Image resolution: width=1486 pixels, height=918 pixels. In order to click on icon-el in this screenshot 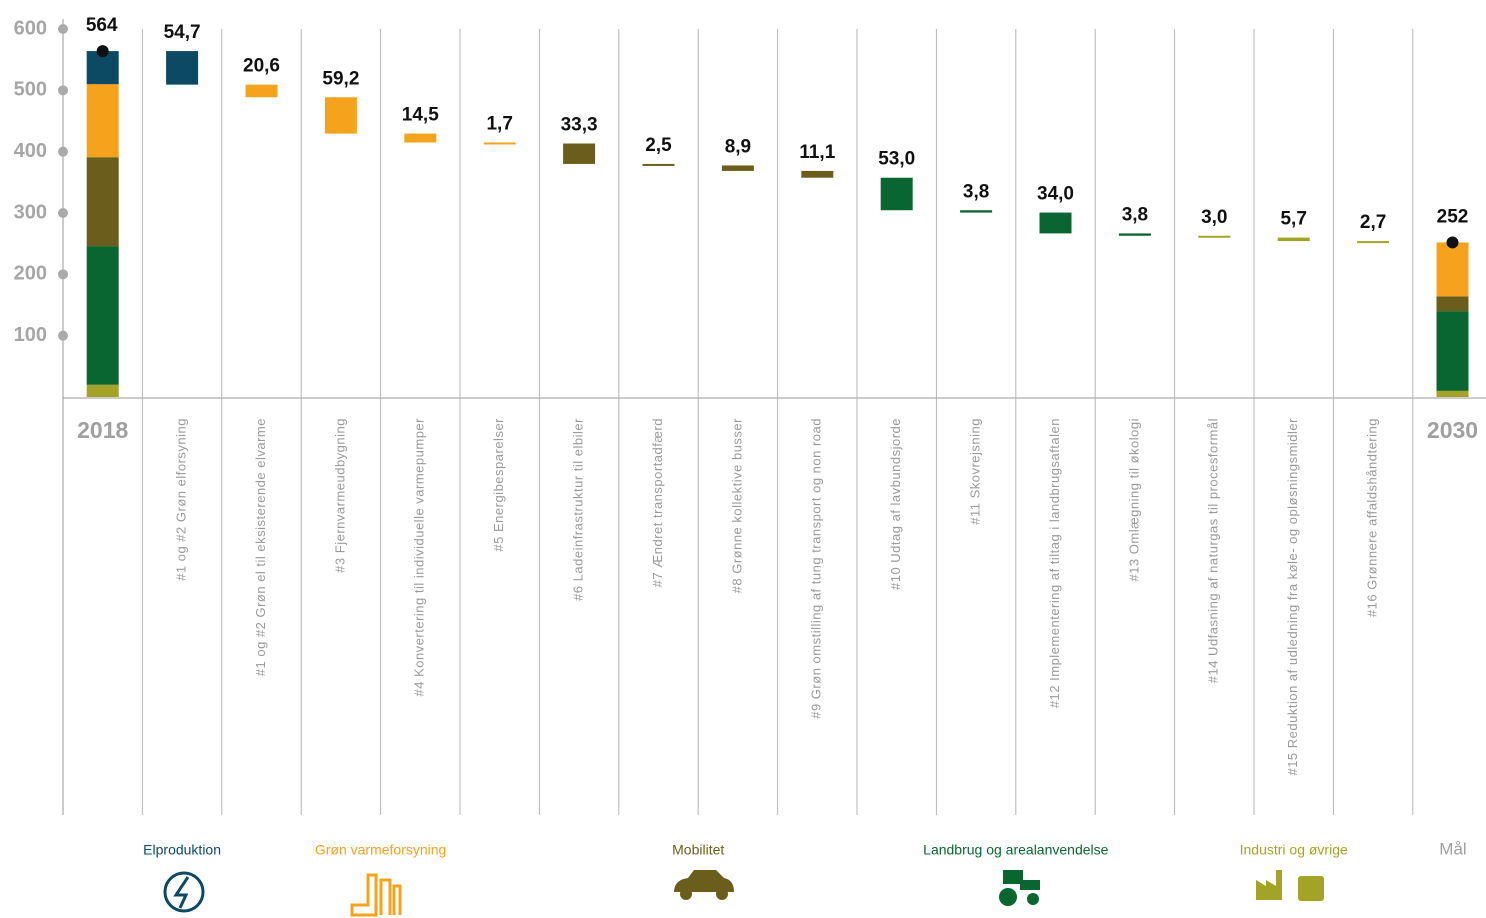, I will do `click(184, 892)`.